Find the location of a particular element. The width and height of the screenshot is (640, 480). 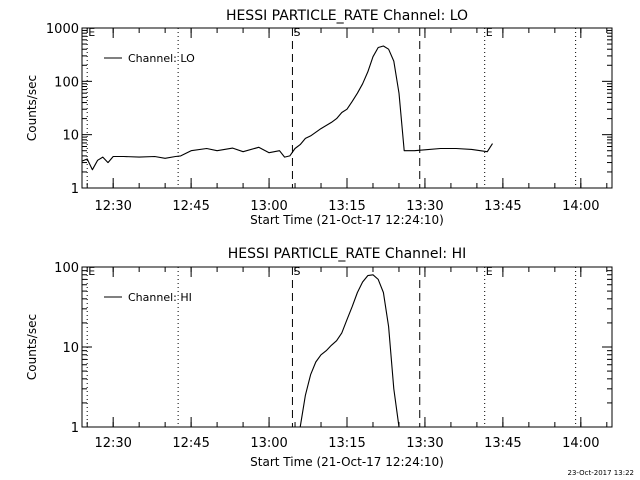

panel1-x-tick-label: 13:45 is located at coordinates (502, 206).